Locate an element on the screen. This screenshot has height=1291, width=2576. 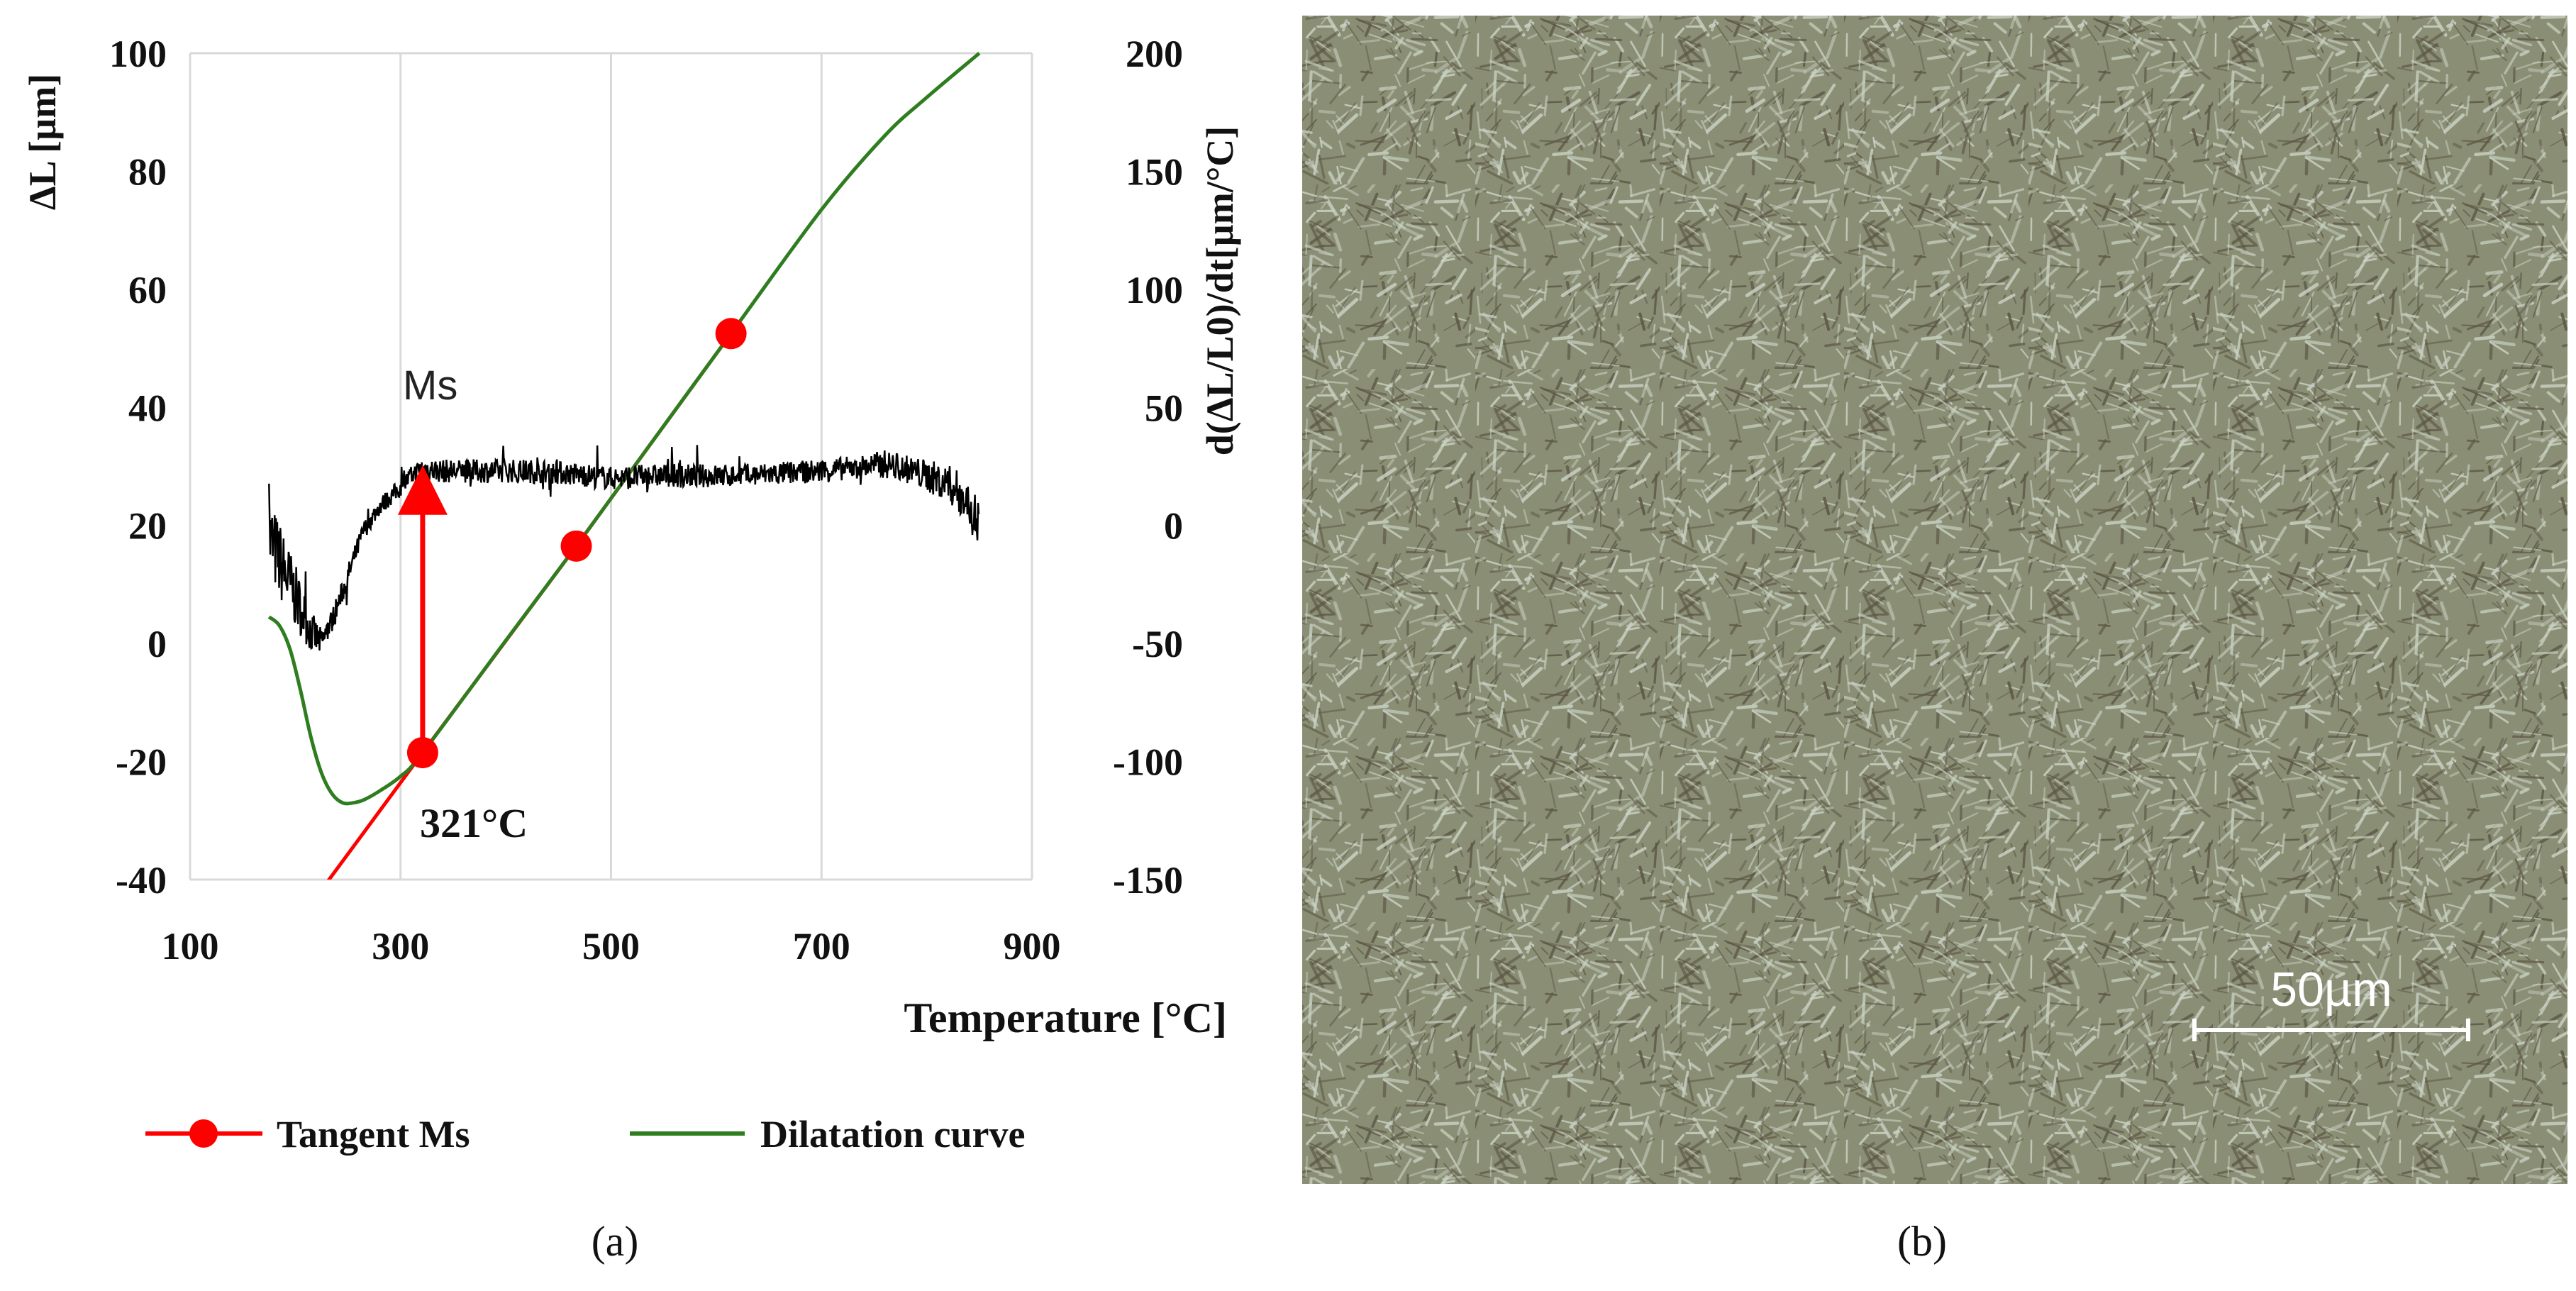
y-axis-label: ΔL [µm] is located at coordinates (42, 142).